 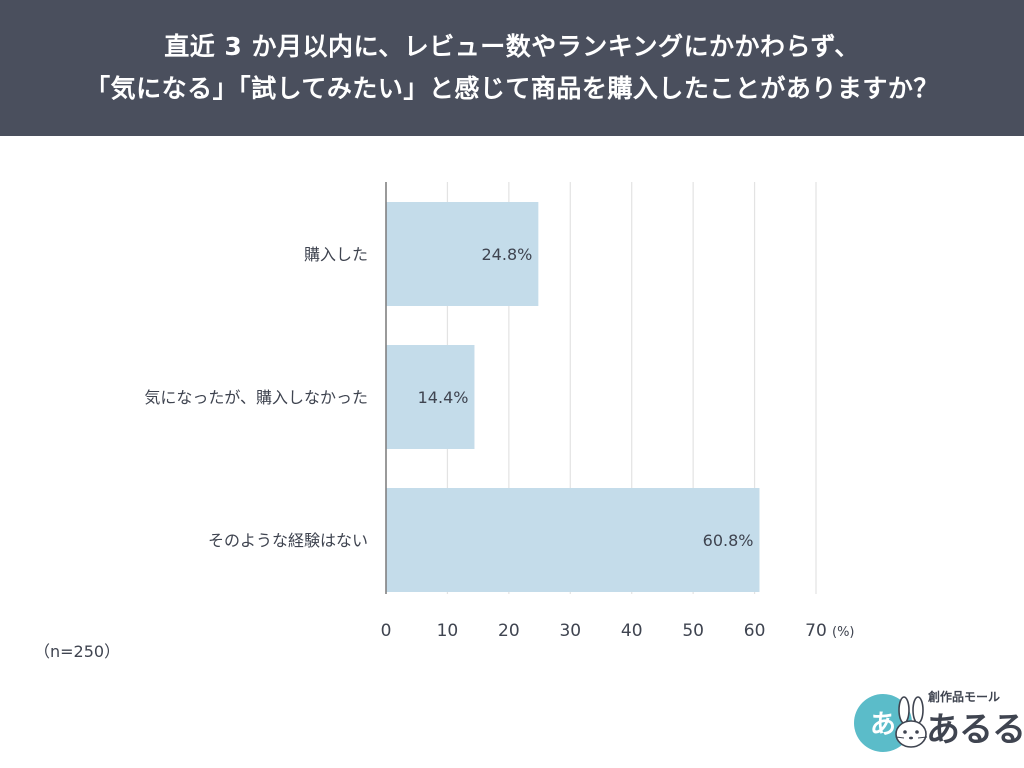 I want to click on x-tick-label-60: 60, so click(x=755, y=631).